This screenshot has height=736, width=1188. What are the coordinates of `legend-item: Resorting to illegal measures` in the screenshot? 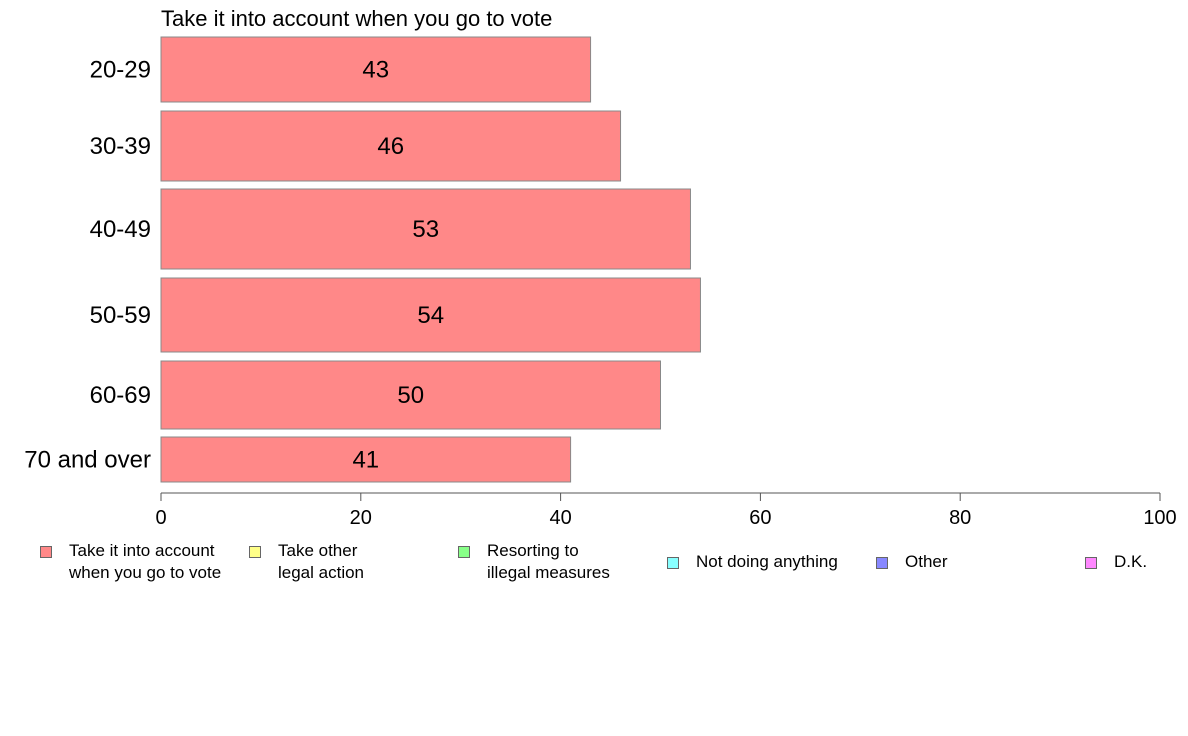 It's located at (534, 562).